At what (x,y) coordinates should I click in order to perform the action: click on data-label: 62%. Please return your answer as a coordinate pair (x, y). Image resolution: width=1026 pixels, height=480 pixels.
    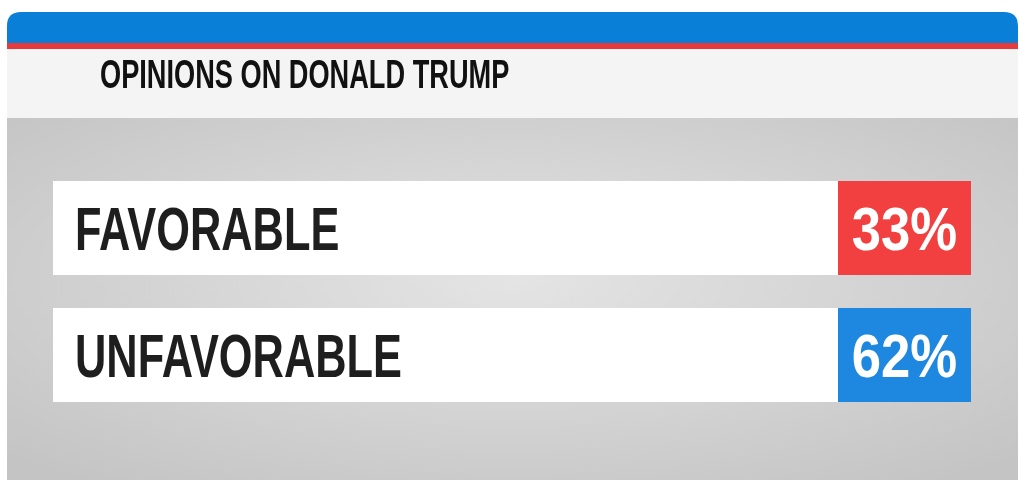
    Looking at the image, I should click on (904, 355).